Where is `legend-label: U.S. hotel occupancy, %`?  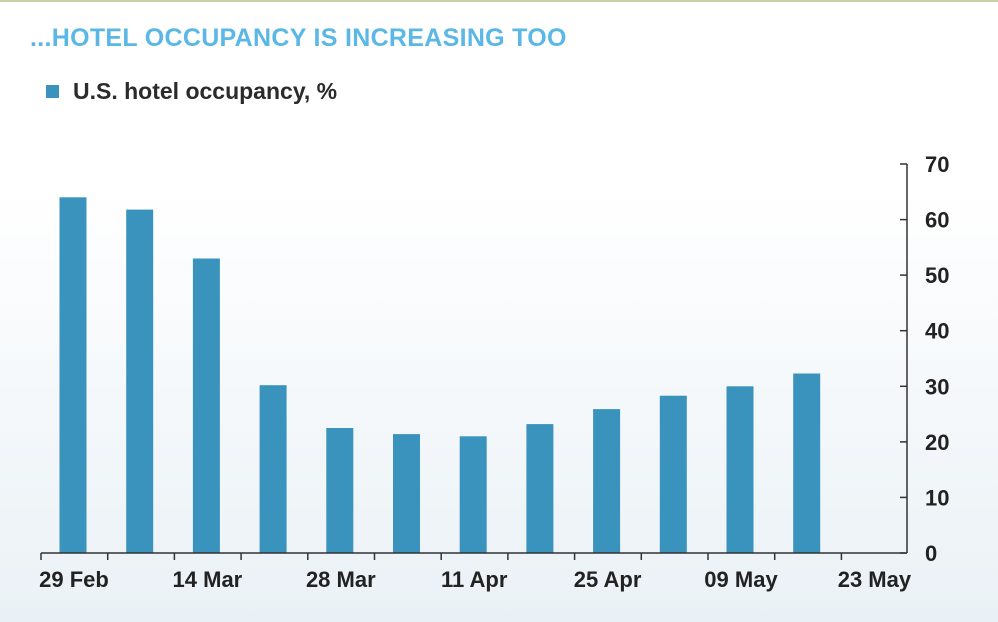 legend-label: U.S. hotel occupancy, % is located at coordinates (205, 91).